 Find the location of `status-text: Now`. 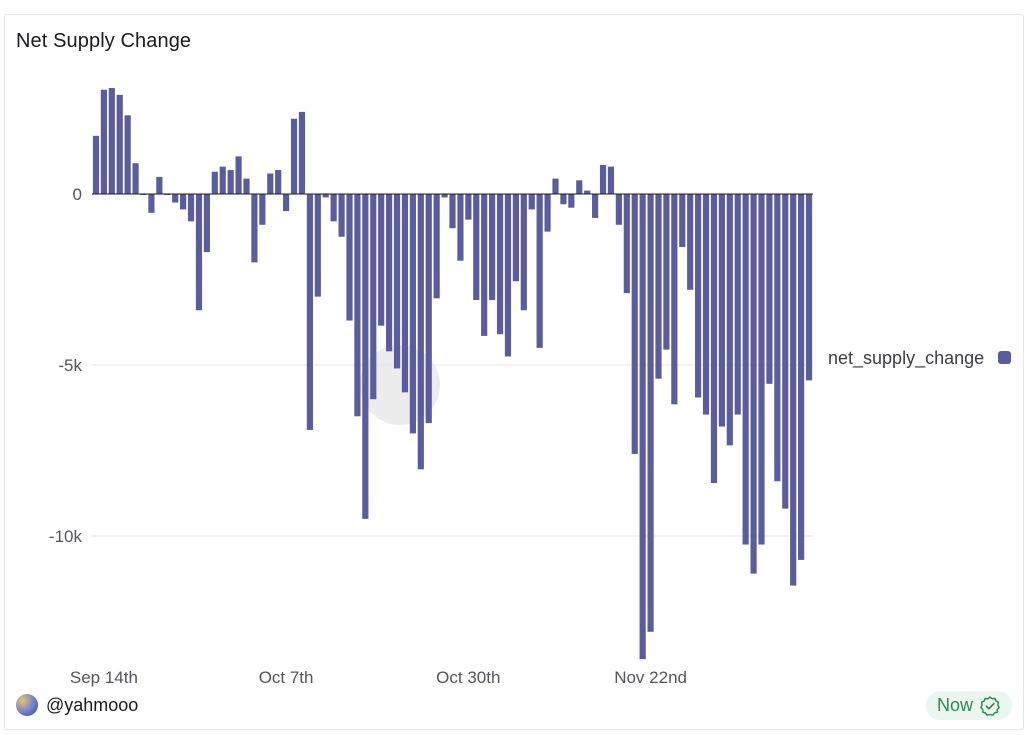

status-text: Now is located at coordinates (954, 705).